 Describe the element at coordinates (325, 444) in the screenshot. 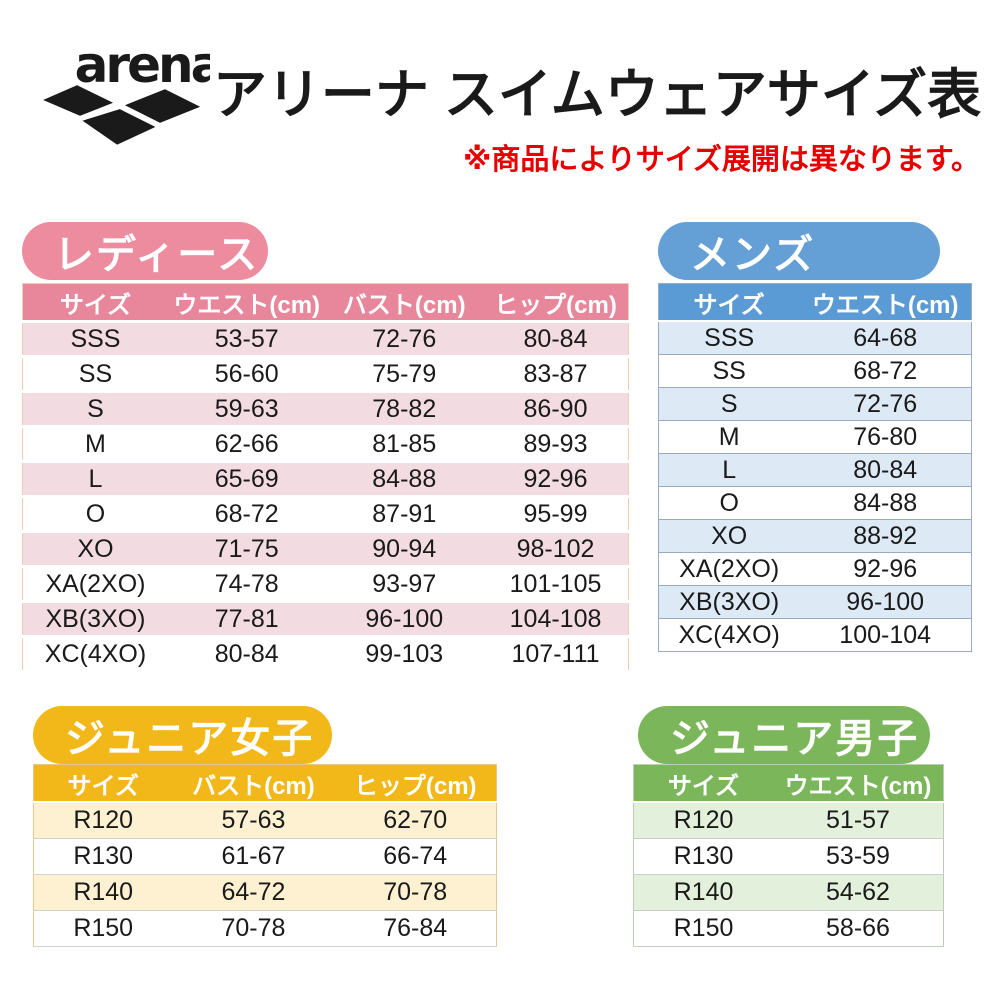

I see `table-row: M 62-66 81-85 89-93` at that location.